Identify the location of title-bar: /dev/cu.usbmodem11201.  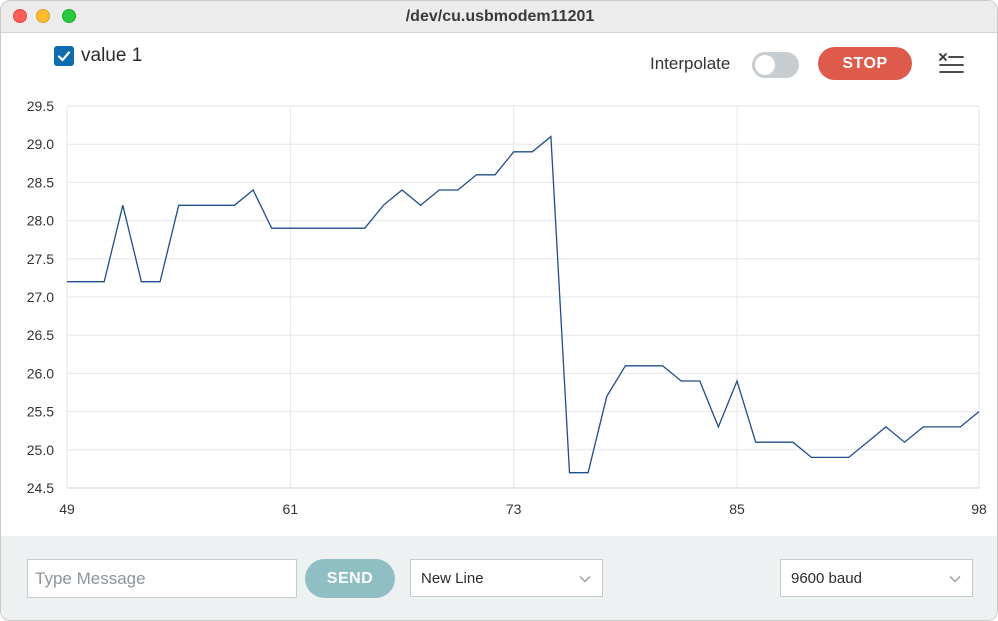
(499, 17).